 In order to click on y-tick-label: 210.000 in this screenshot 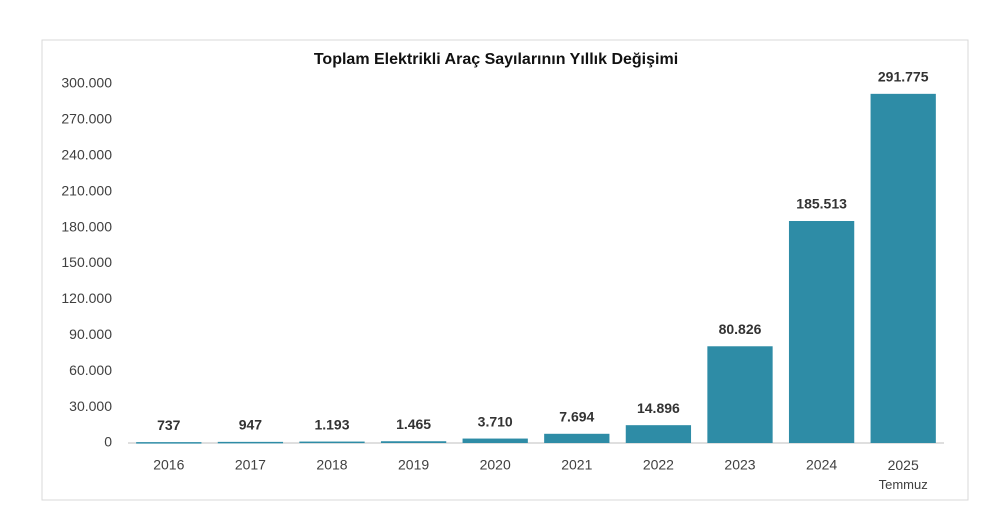, I will do `click(86, 190)`.